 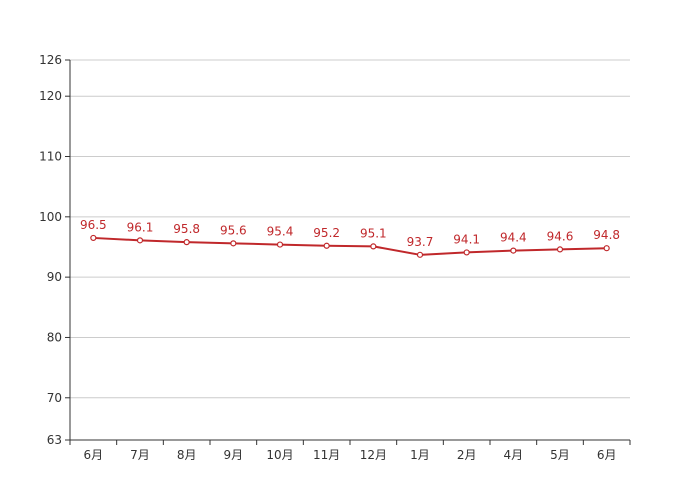 What do you see at coordinates (326, 455) in the screenshot?
I see `x-tick-label: 11月` at bounding box center [326, 455].